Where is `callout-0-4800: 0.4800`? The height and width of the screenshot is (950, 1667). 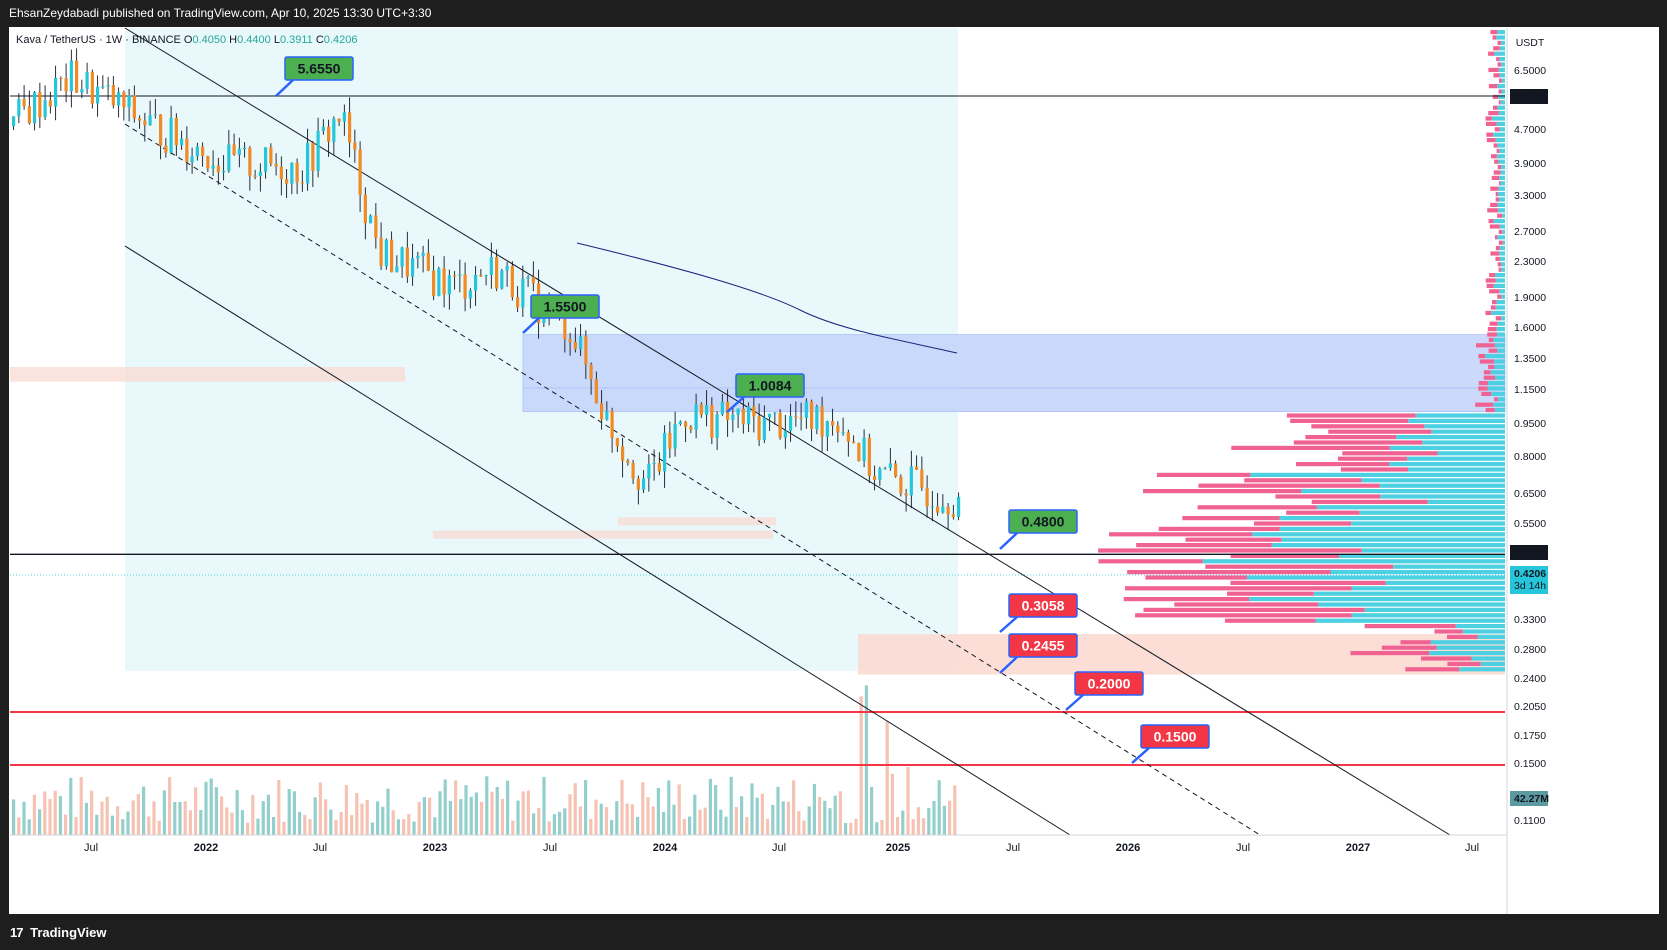 callout-0-4800: 0.4800 is located at coordinates (1038, 529).